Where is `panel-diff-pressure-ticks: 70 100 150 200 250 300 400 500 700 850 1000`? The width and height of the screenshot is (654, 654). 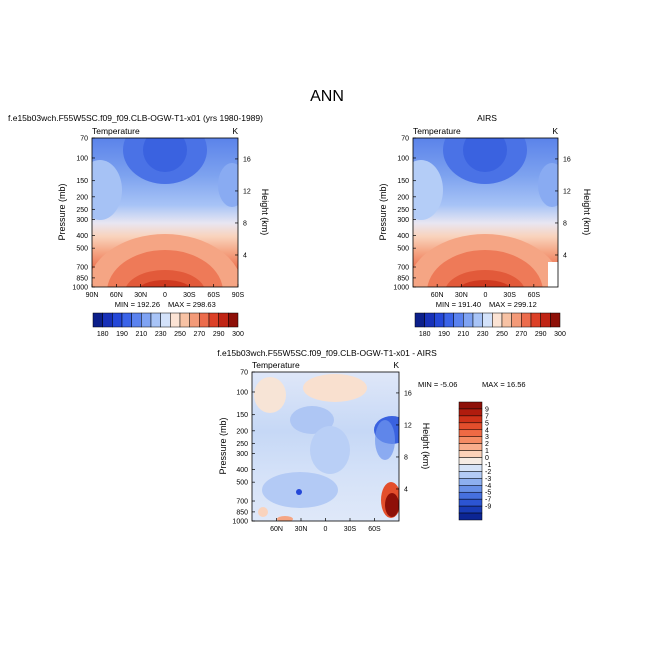
panel-diff-pressure-ticks: 70 100 150 200 250 300 400 500 700 850 1000 is located at coordinates (243, 448).